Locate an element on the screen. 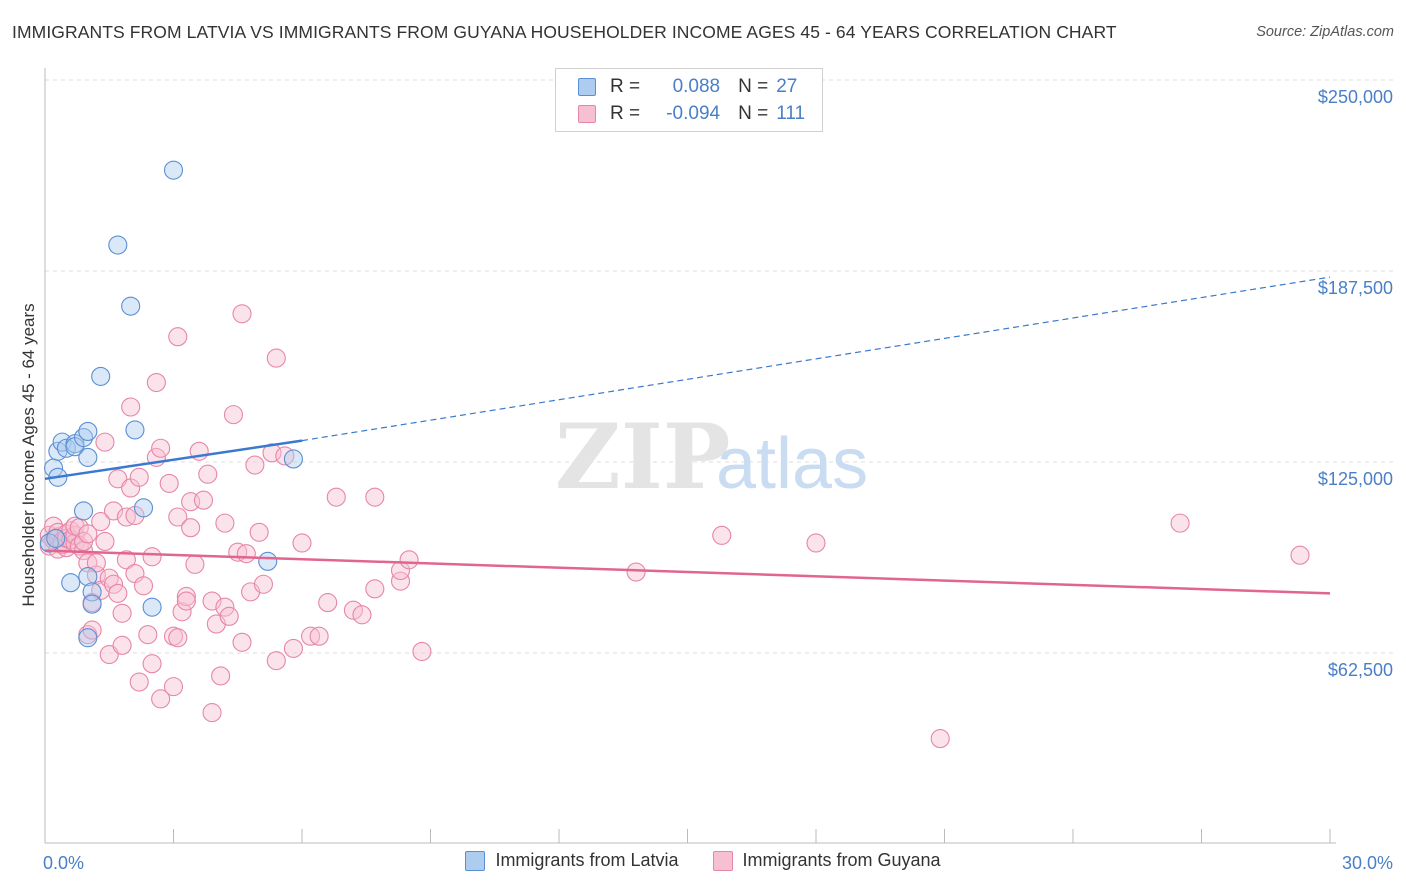  guyana-trend-line is located at coordinates (687, 572).